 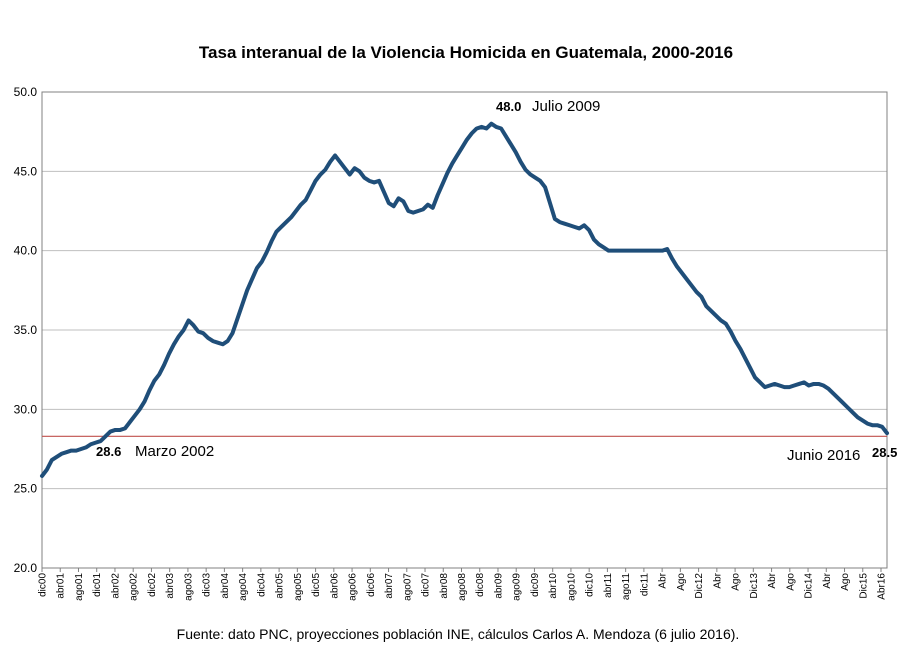 I want to click on x-tick-label: dic07, so click(x=426, y=585).